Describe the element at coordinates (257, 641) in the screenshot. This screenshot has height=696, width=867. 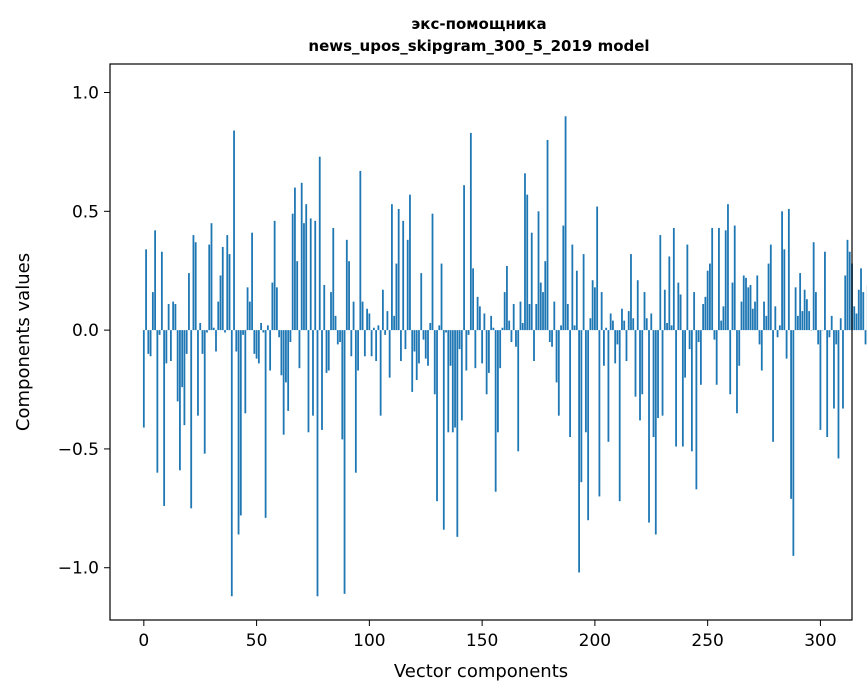
I see `x-tick-label: 50` at that location.